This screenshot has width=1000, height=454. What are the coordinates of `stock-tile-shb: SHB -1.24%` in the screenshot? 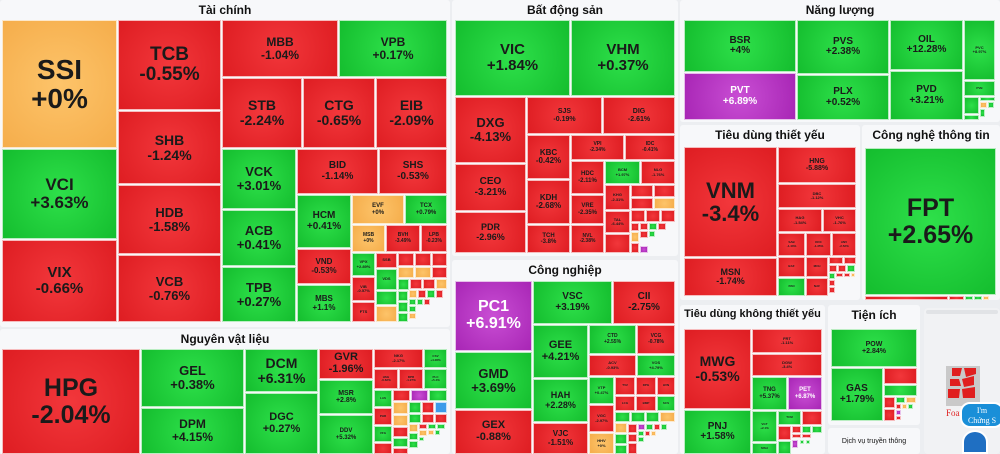 It's located at (169, 147).